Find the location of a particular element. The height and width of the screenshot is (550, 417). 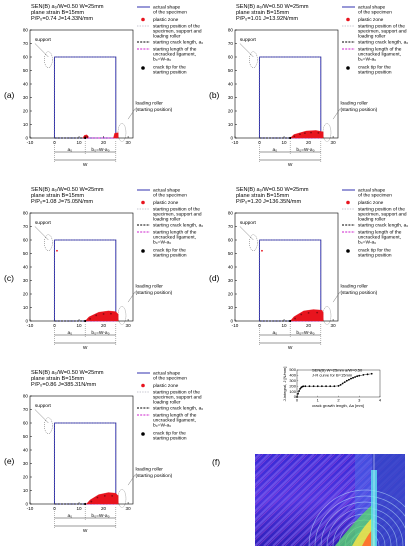

jr-xlabel: crack growth length, Δa [mm] is located at coordinates (338, 405).